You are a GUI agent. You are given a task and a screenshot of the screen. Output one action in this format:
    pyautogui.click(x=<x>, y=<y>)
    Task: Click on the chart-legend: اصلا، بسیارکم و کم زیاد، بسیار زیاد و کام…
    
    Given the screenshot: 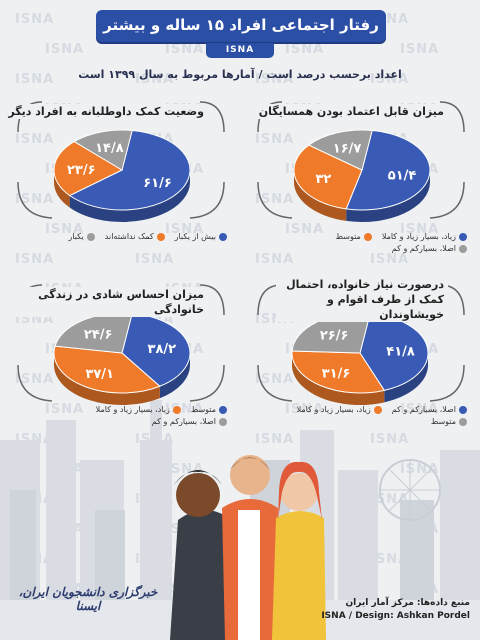 What is the action you would take?
    pyautogui.click(x=359, y=415)
    